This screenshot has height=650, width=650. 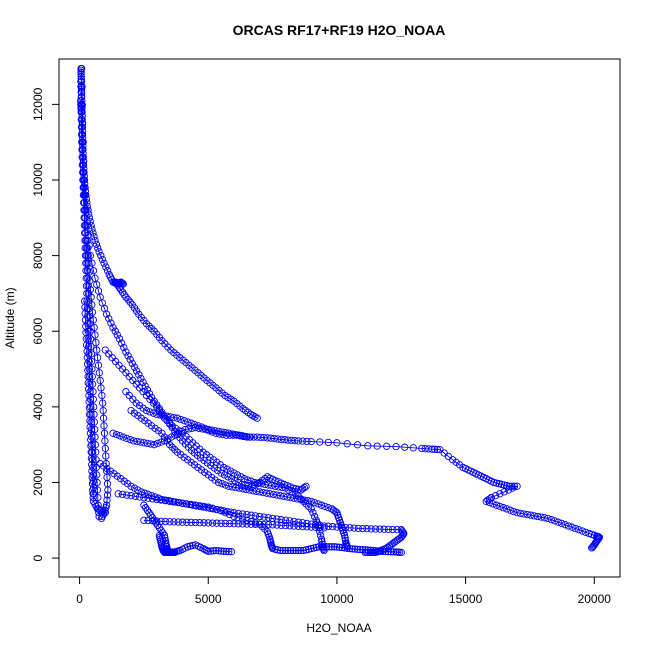 What do you see at coordinates (337, 599) in the screenshot?
I see `x-tick-label: 10000` at bounding box center [337, 599].